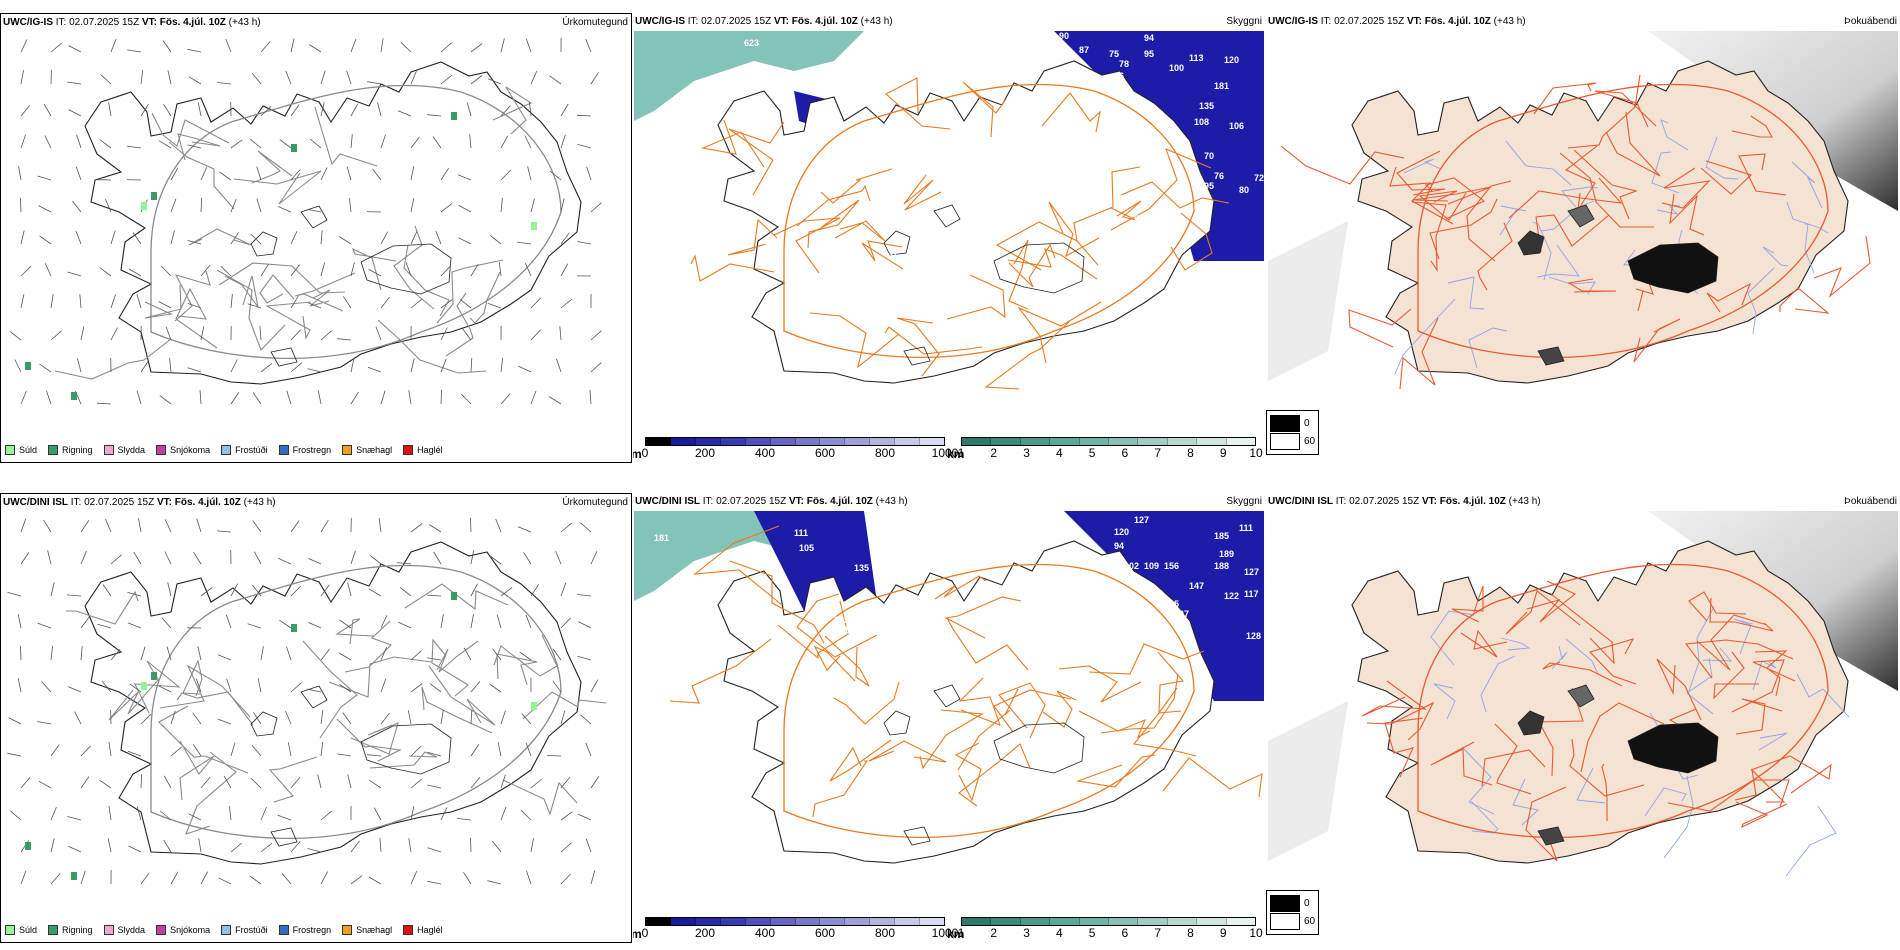  I want to click on legend-item: Snæhagl, so click(367, 450).